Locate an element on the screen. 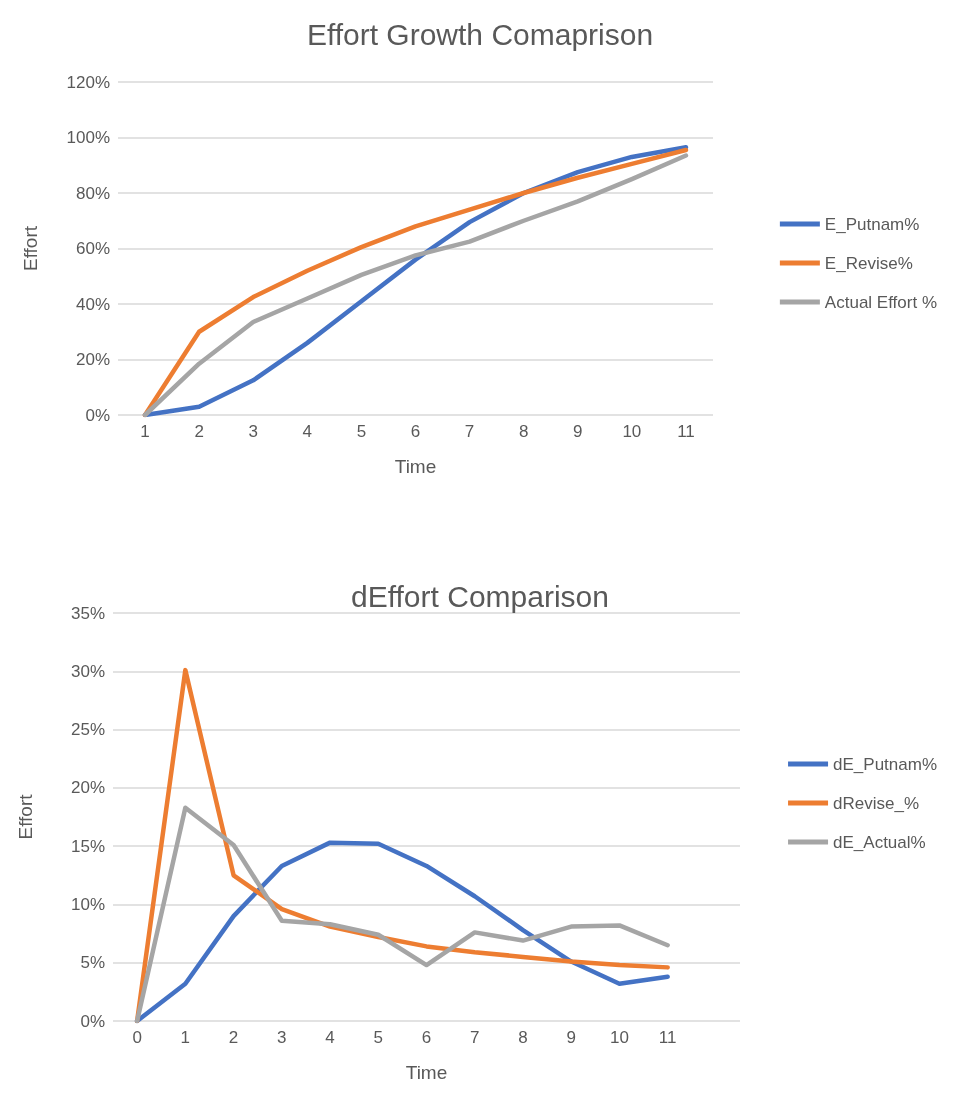 This screenshot has width=960, height=1096. y-tick-label: 35% is located at coordinates (87, 613).